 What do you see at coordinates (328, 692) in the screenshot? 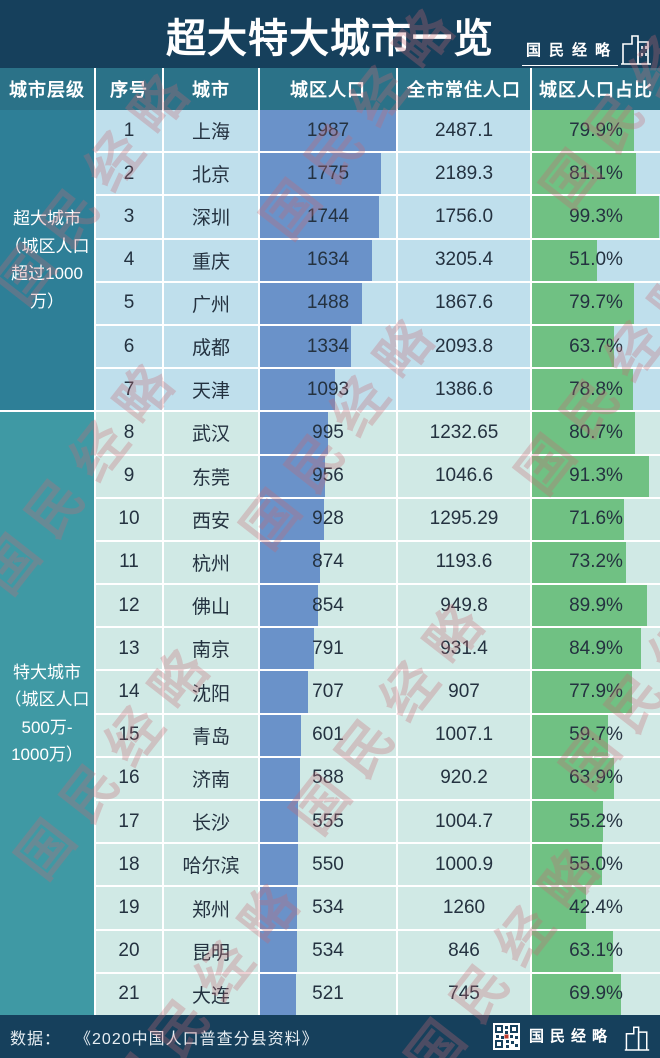
I see `urban-pop-cell: 707` at bounding box center [328, 692].